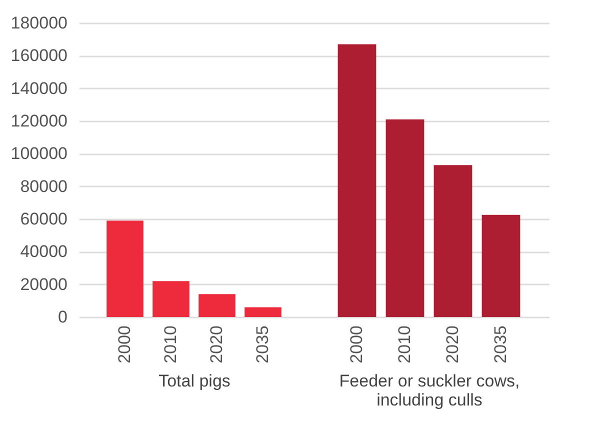 The width and height of the screenshot is (595, 430). What do you see at coordinates (44, 284) in the screenshot?
I see `y-tick-label: 20000` at bounding box center [44, 284].